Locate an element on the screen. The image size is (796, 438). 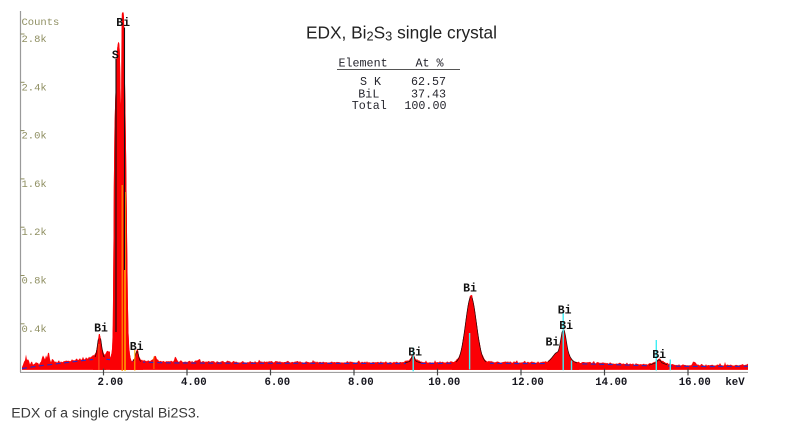
svg-text: 1.2k is located at coordinates (34, 233).